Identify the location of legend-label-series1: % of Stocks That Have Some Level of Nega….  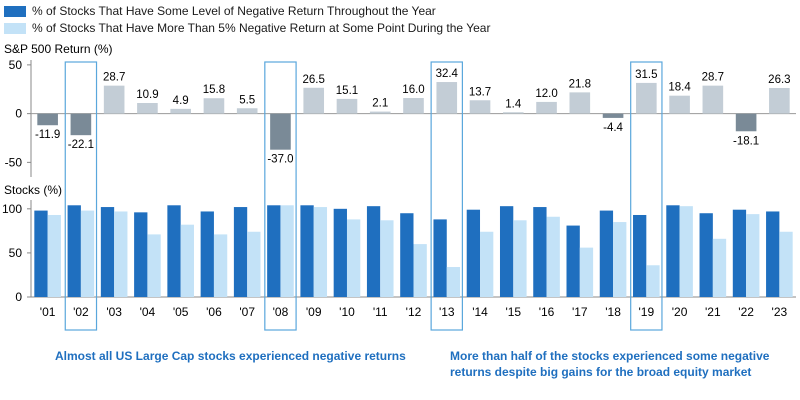
(234, 11).